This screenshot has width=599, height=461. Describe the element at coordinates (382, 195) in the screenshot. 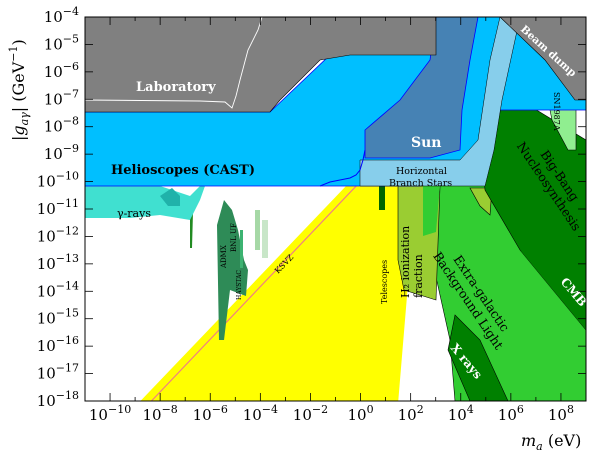

I see `telescopes-region` at that location.